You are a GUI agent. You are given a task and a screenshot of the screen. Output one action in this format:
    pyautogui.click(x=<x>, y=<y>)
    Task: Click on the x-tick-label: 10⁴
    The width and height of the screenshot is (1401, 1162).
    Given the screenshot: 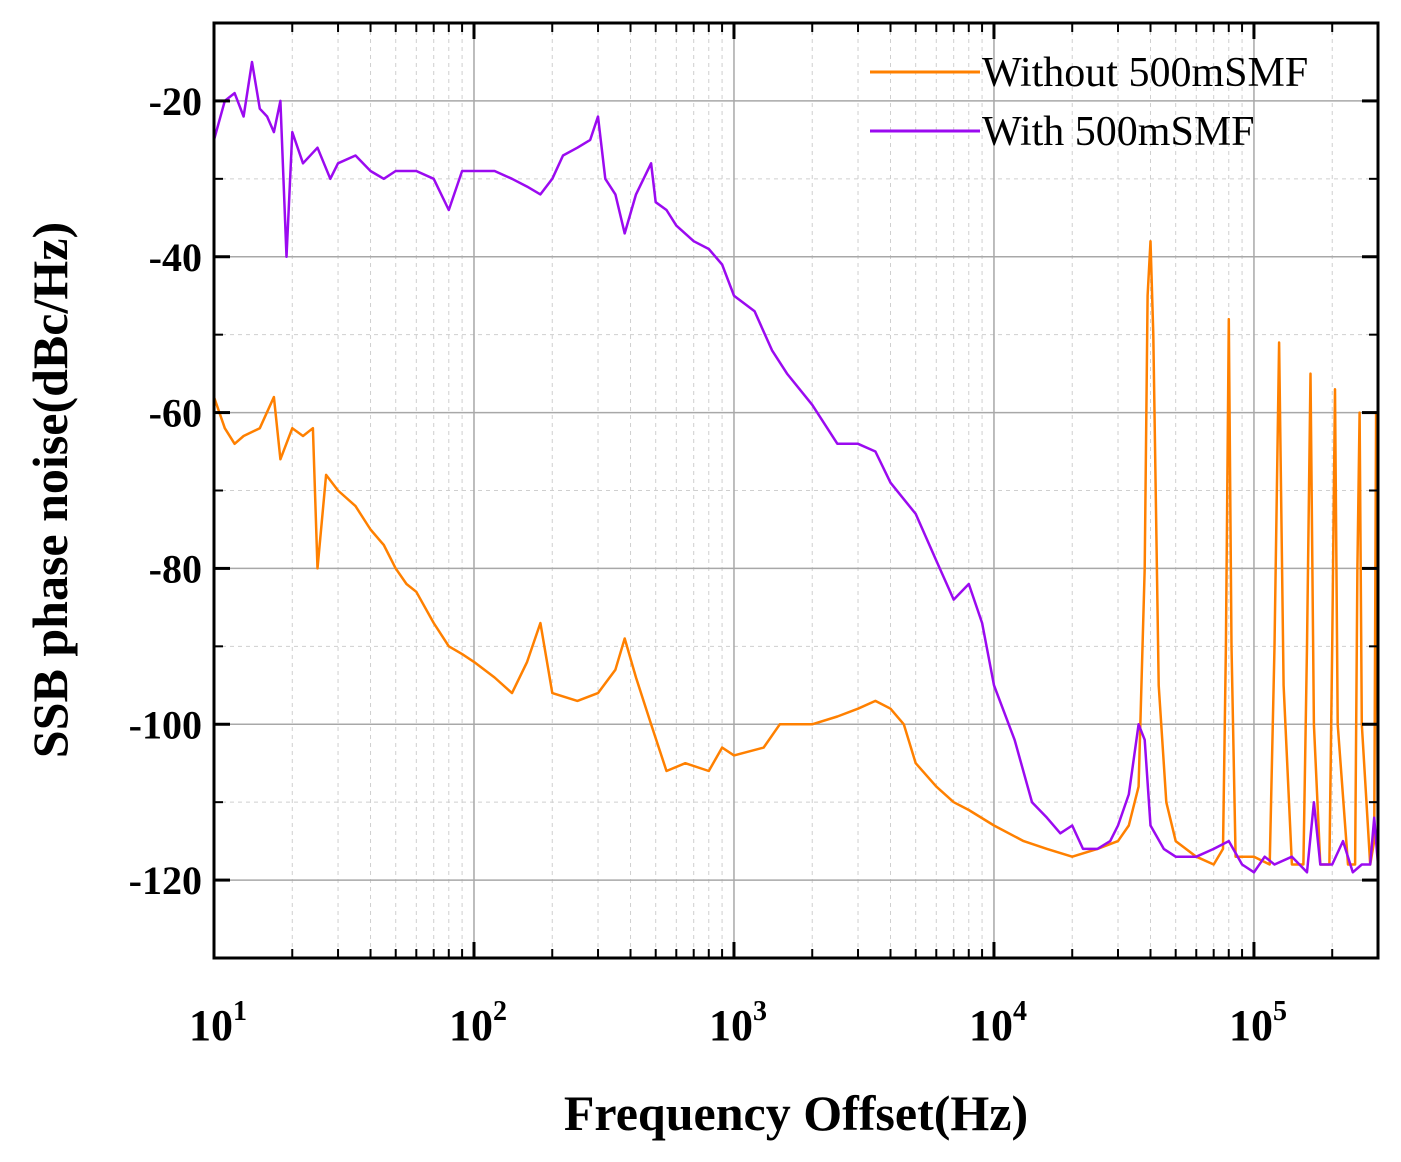 What is the action you would take?
    pyautogui.click(x=998, y=1023)
    